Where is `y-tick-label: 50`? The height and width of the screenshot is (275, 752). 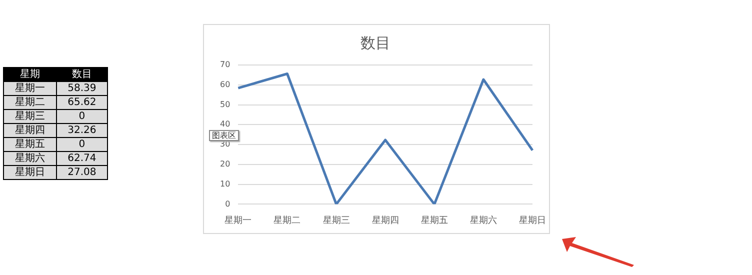 y-tick-label: 50 is located at coordinates (225, 104).